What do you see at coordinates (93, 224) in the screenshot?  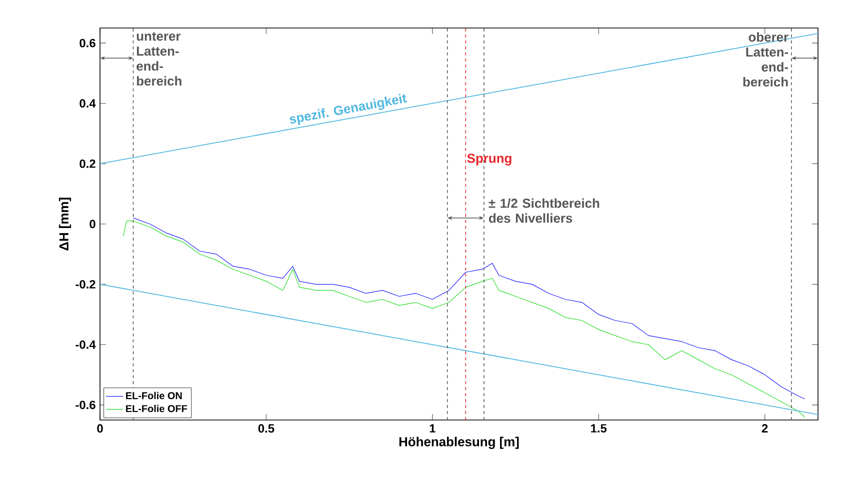 I see `y-tick-label: 0` at bounding box center [93, 224].